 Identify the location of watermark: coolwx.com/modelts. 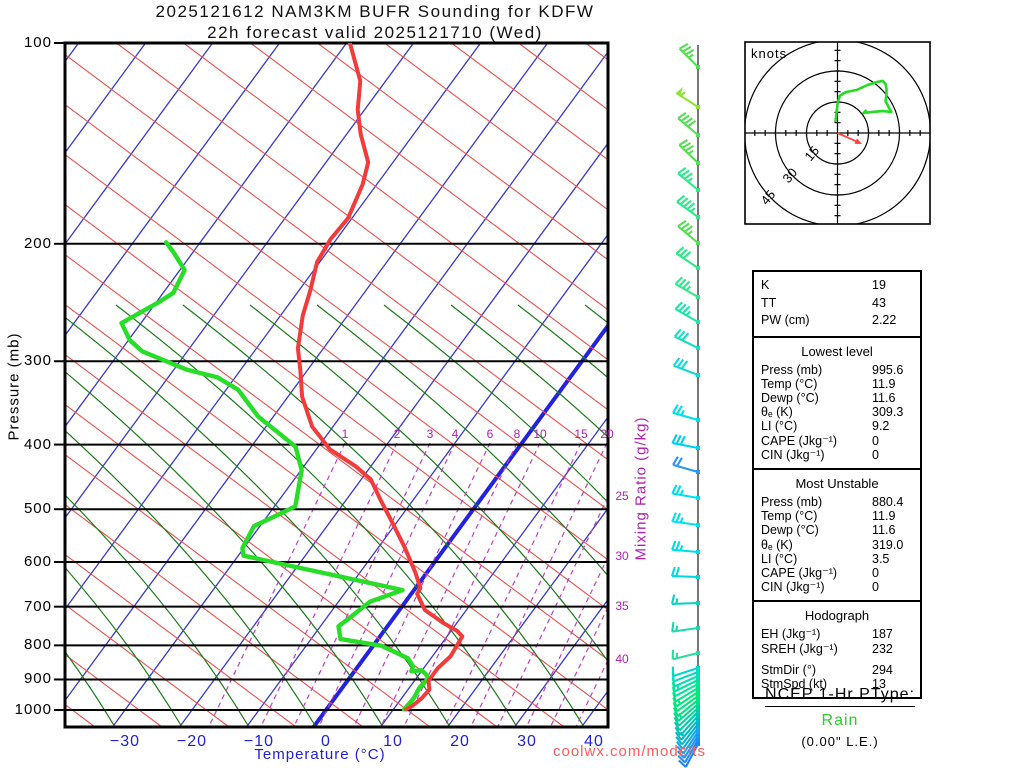
(630, 751).